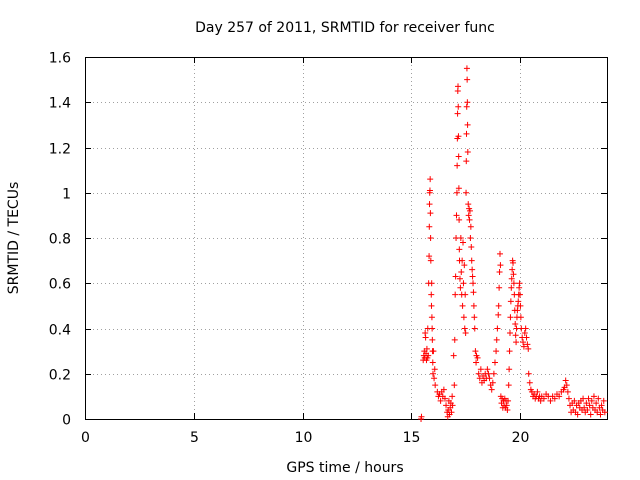 This screenshot has height=480, width=640. What do you see at coordinates (60, 331) in the screenshot?
I see `y-tick-label: 0.4` at bounding box center [60, 331].